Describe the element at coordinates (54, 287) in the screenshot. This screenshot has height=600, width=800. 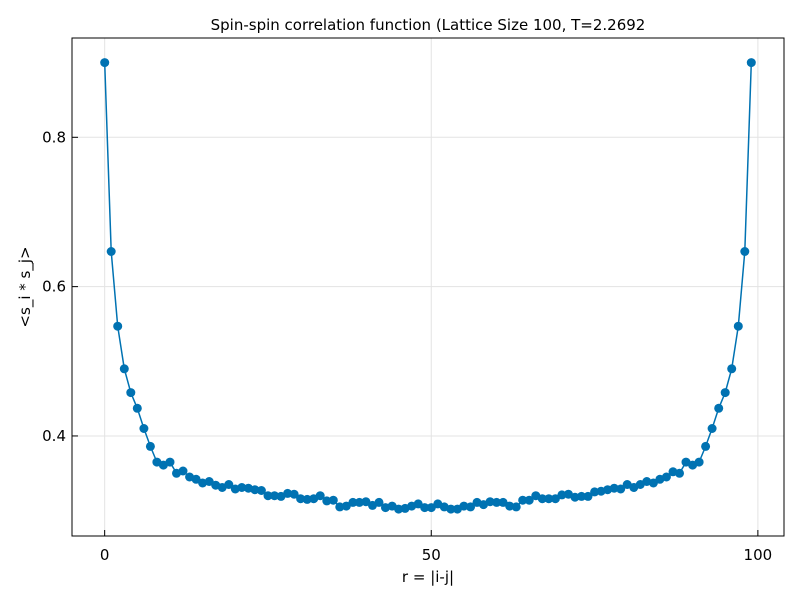
I see `y-tick-label: 0.6` at that location.